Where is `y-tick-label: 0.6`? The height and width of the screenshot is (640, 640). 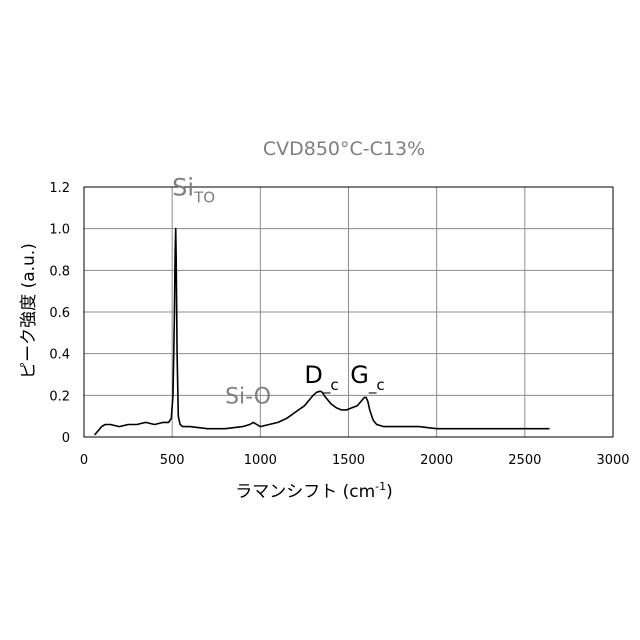
y-tick-label: 0.6 is located at coordinates (59, 313).